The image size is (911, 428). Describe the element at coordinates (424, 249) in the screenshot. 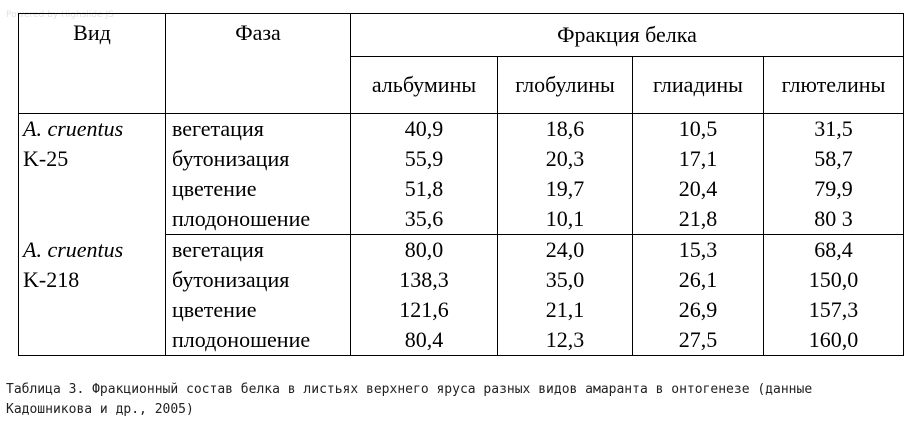

I see `value-cell: 80,0` at that location.